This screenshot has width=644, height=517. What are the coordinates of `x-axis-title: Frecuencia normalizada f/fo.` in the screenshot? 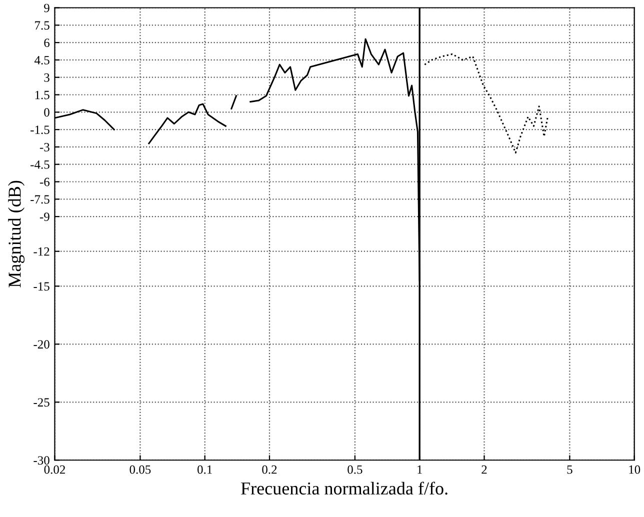 It's located at (344, 488).